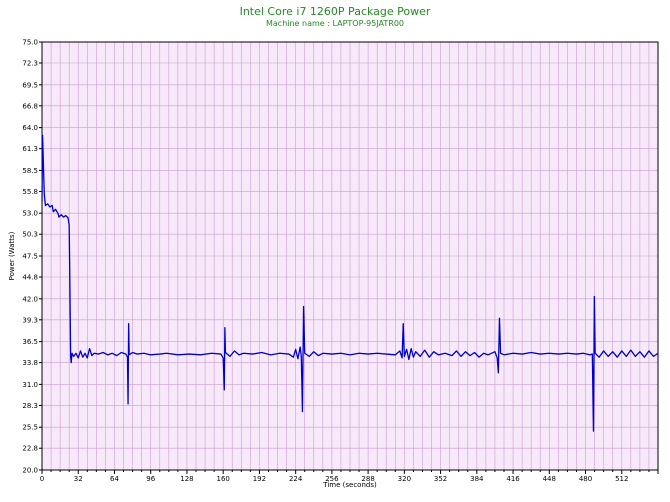 The height and width of the screenshot is (502, 670). What do you see at coordinates (259, 479) in the screenshot?
I see `x-tick-label: 192` at bounding box center [259, 479].